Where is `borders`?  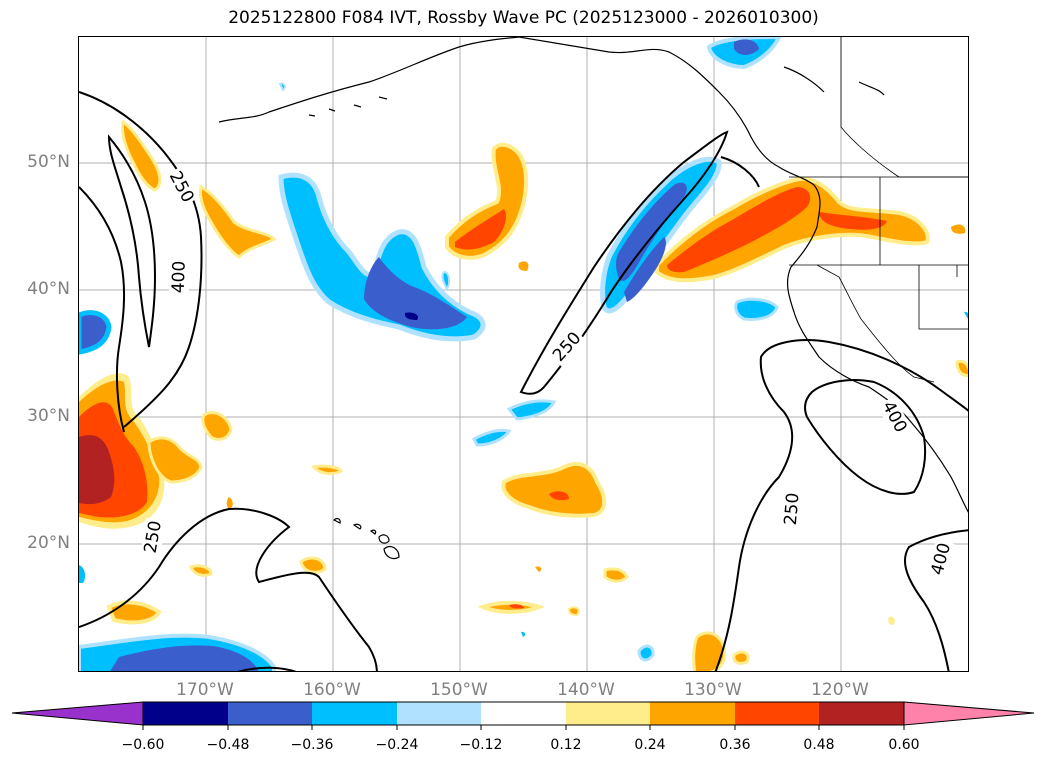 borders is located at coordinates (878, 210).